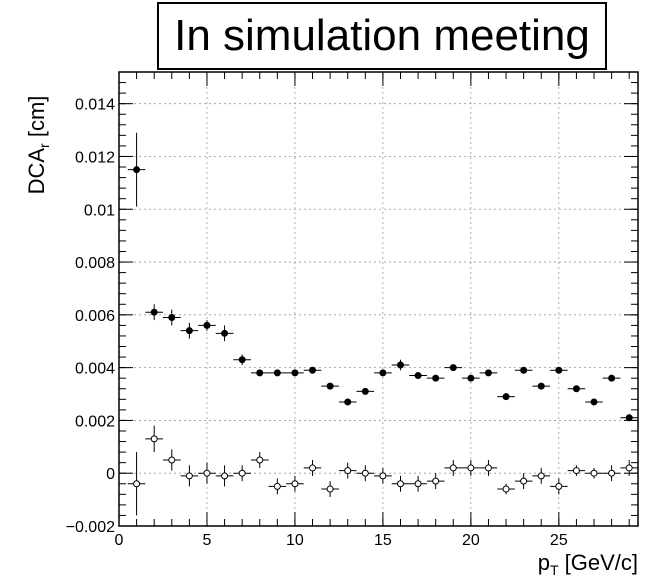 The height and width of the screenshot is (580, 646). What do you see at coordinates (95, 421) in the screenshot?
I see `y-tick-label: 0.002` at bounding box center [95, 421].